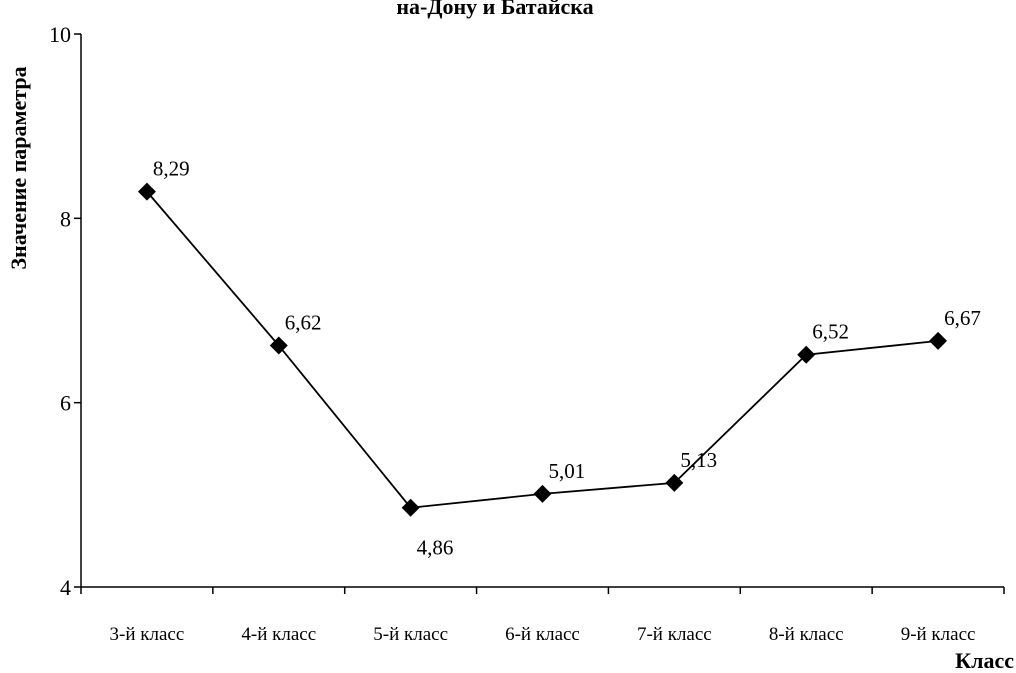 The image size is (1016, 673). Describe the element at coordinates (938, 634) in the screenshot. I see `x-tick-label: 9-й класс` at that location.